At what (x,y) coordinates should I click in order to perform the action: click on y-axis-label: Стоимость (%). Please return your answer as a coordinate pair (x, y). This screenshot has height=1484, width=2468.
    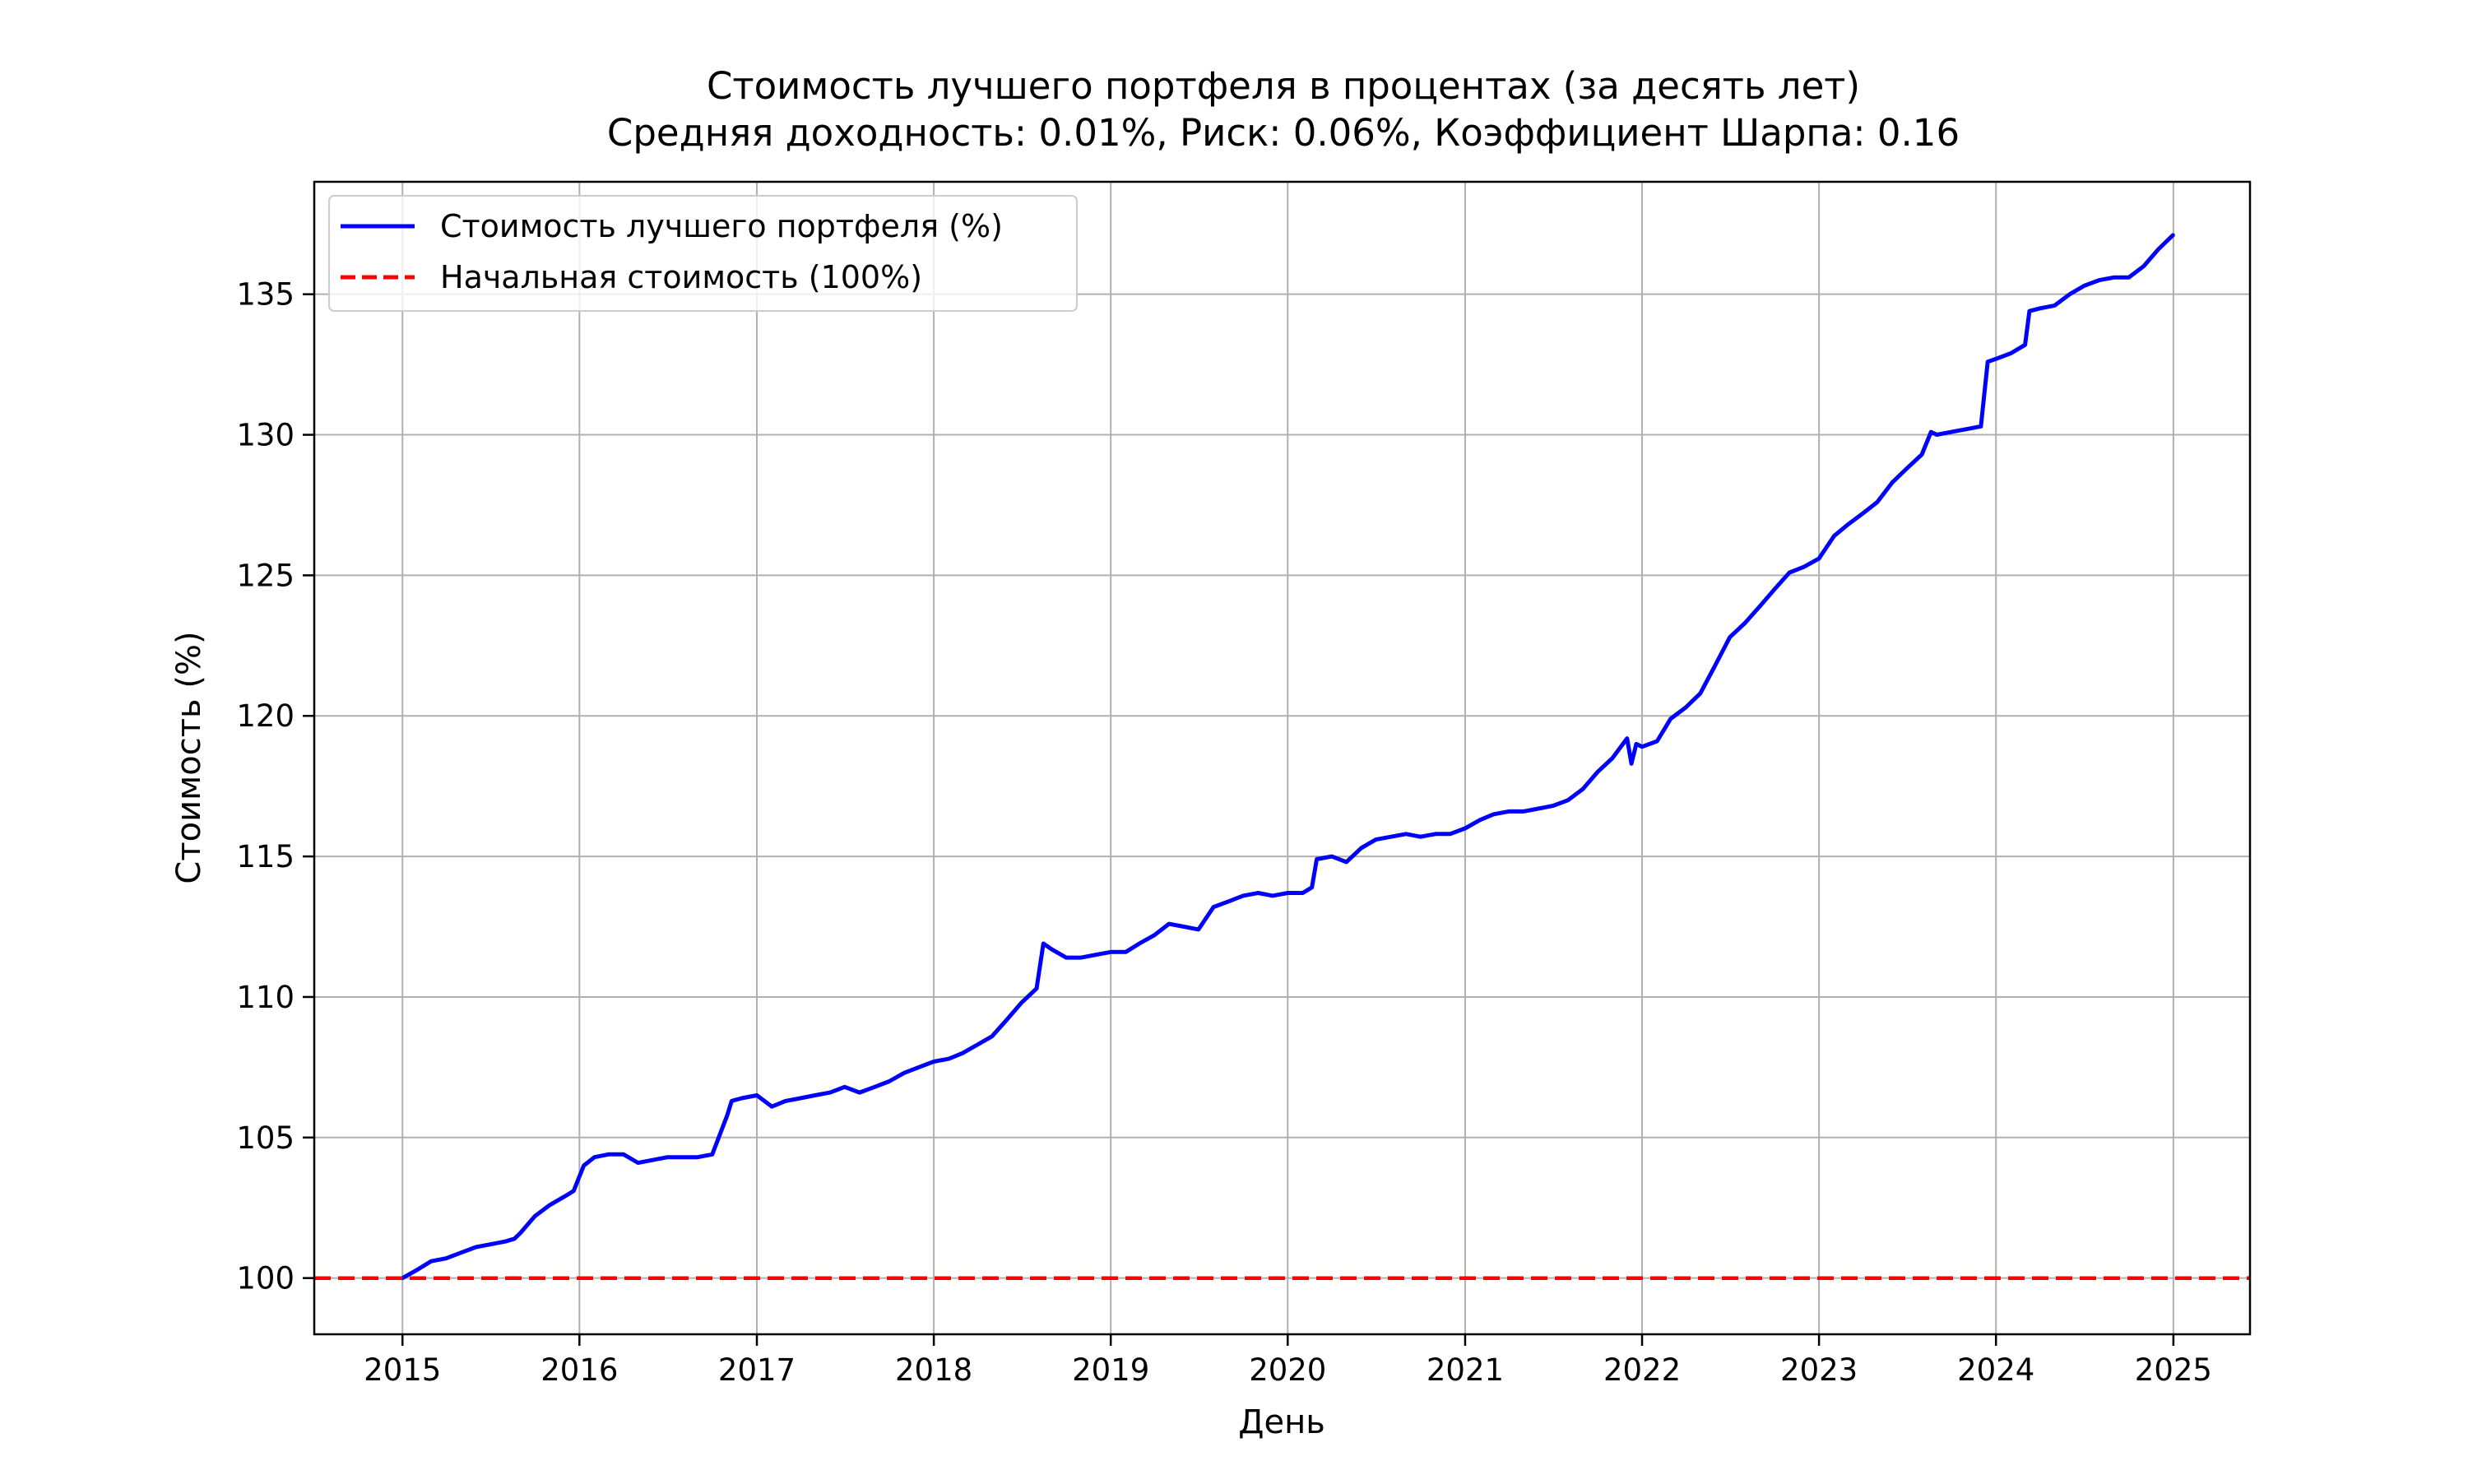
    Looking at the image, I should click on (189, 757).